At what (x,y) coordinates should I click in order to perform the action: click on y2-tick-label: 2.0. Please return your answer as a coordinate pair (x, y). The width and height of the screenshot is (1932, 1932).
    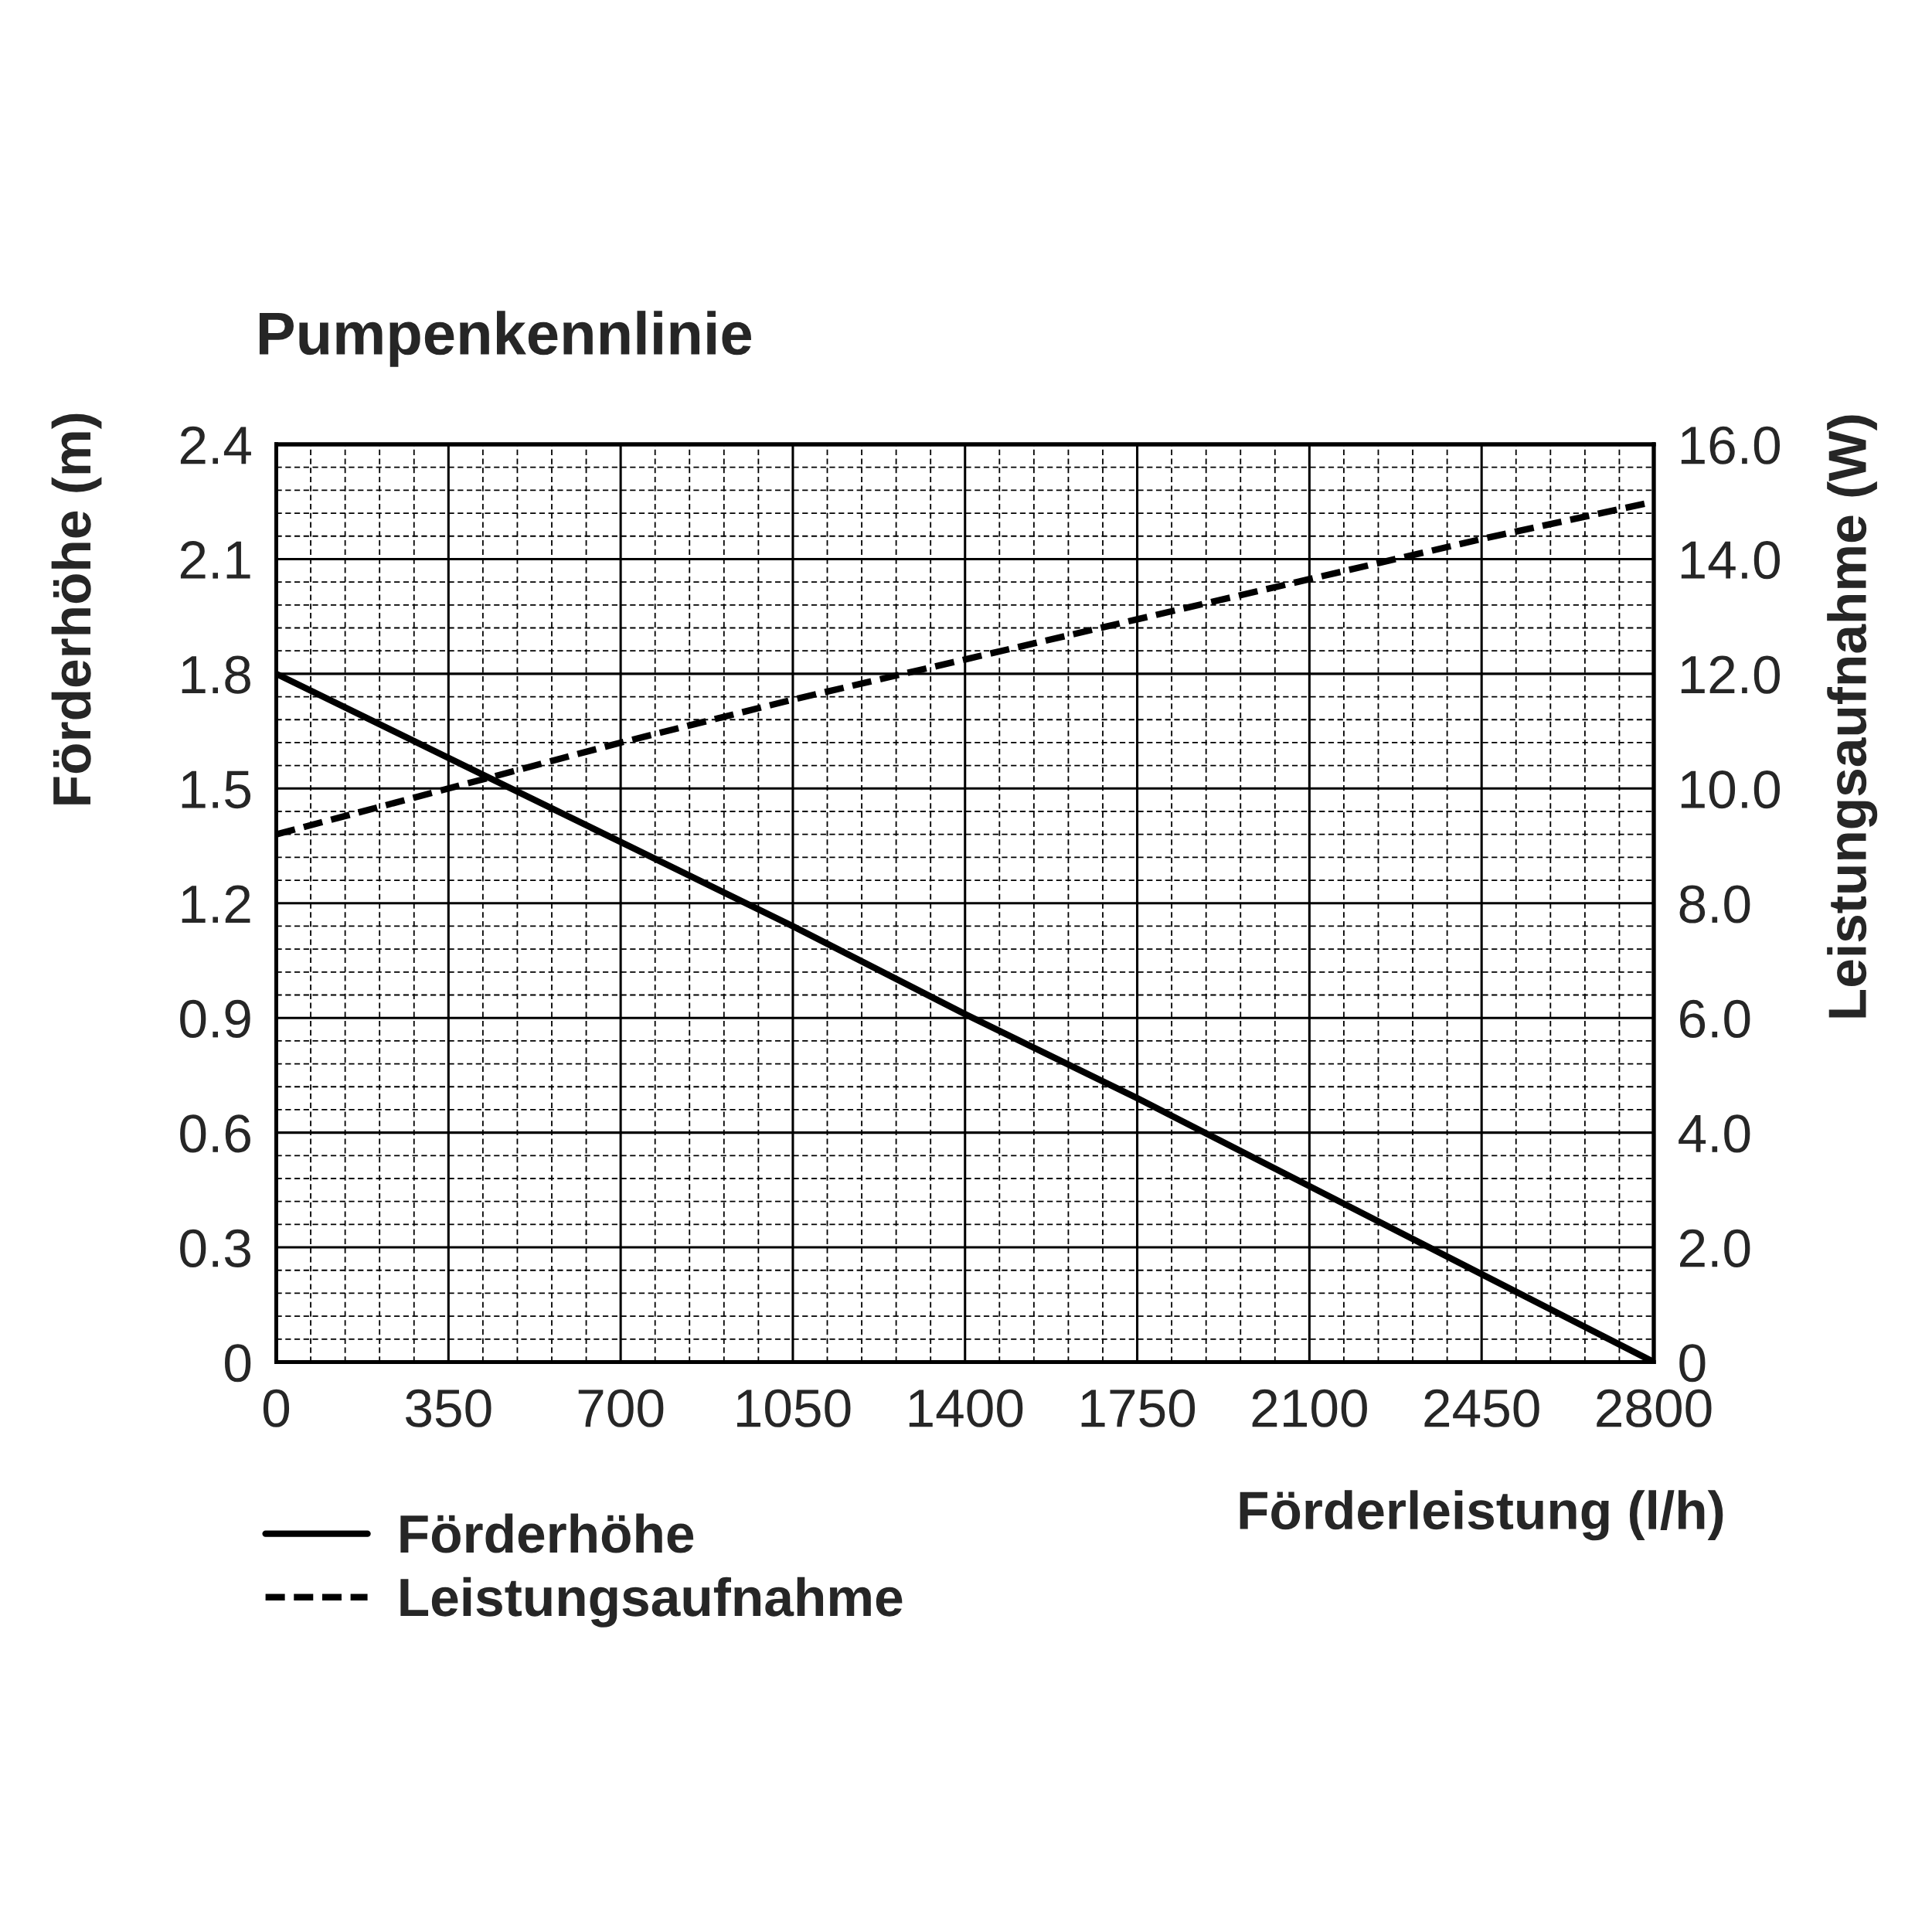
    Looking at the image, I should click on (1715, 1248).